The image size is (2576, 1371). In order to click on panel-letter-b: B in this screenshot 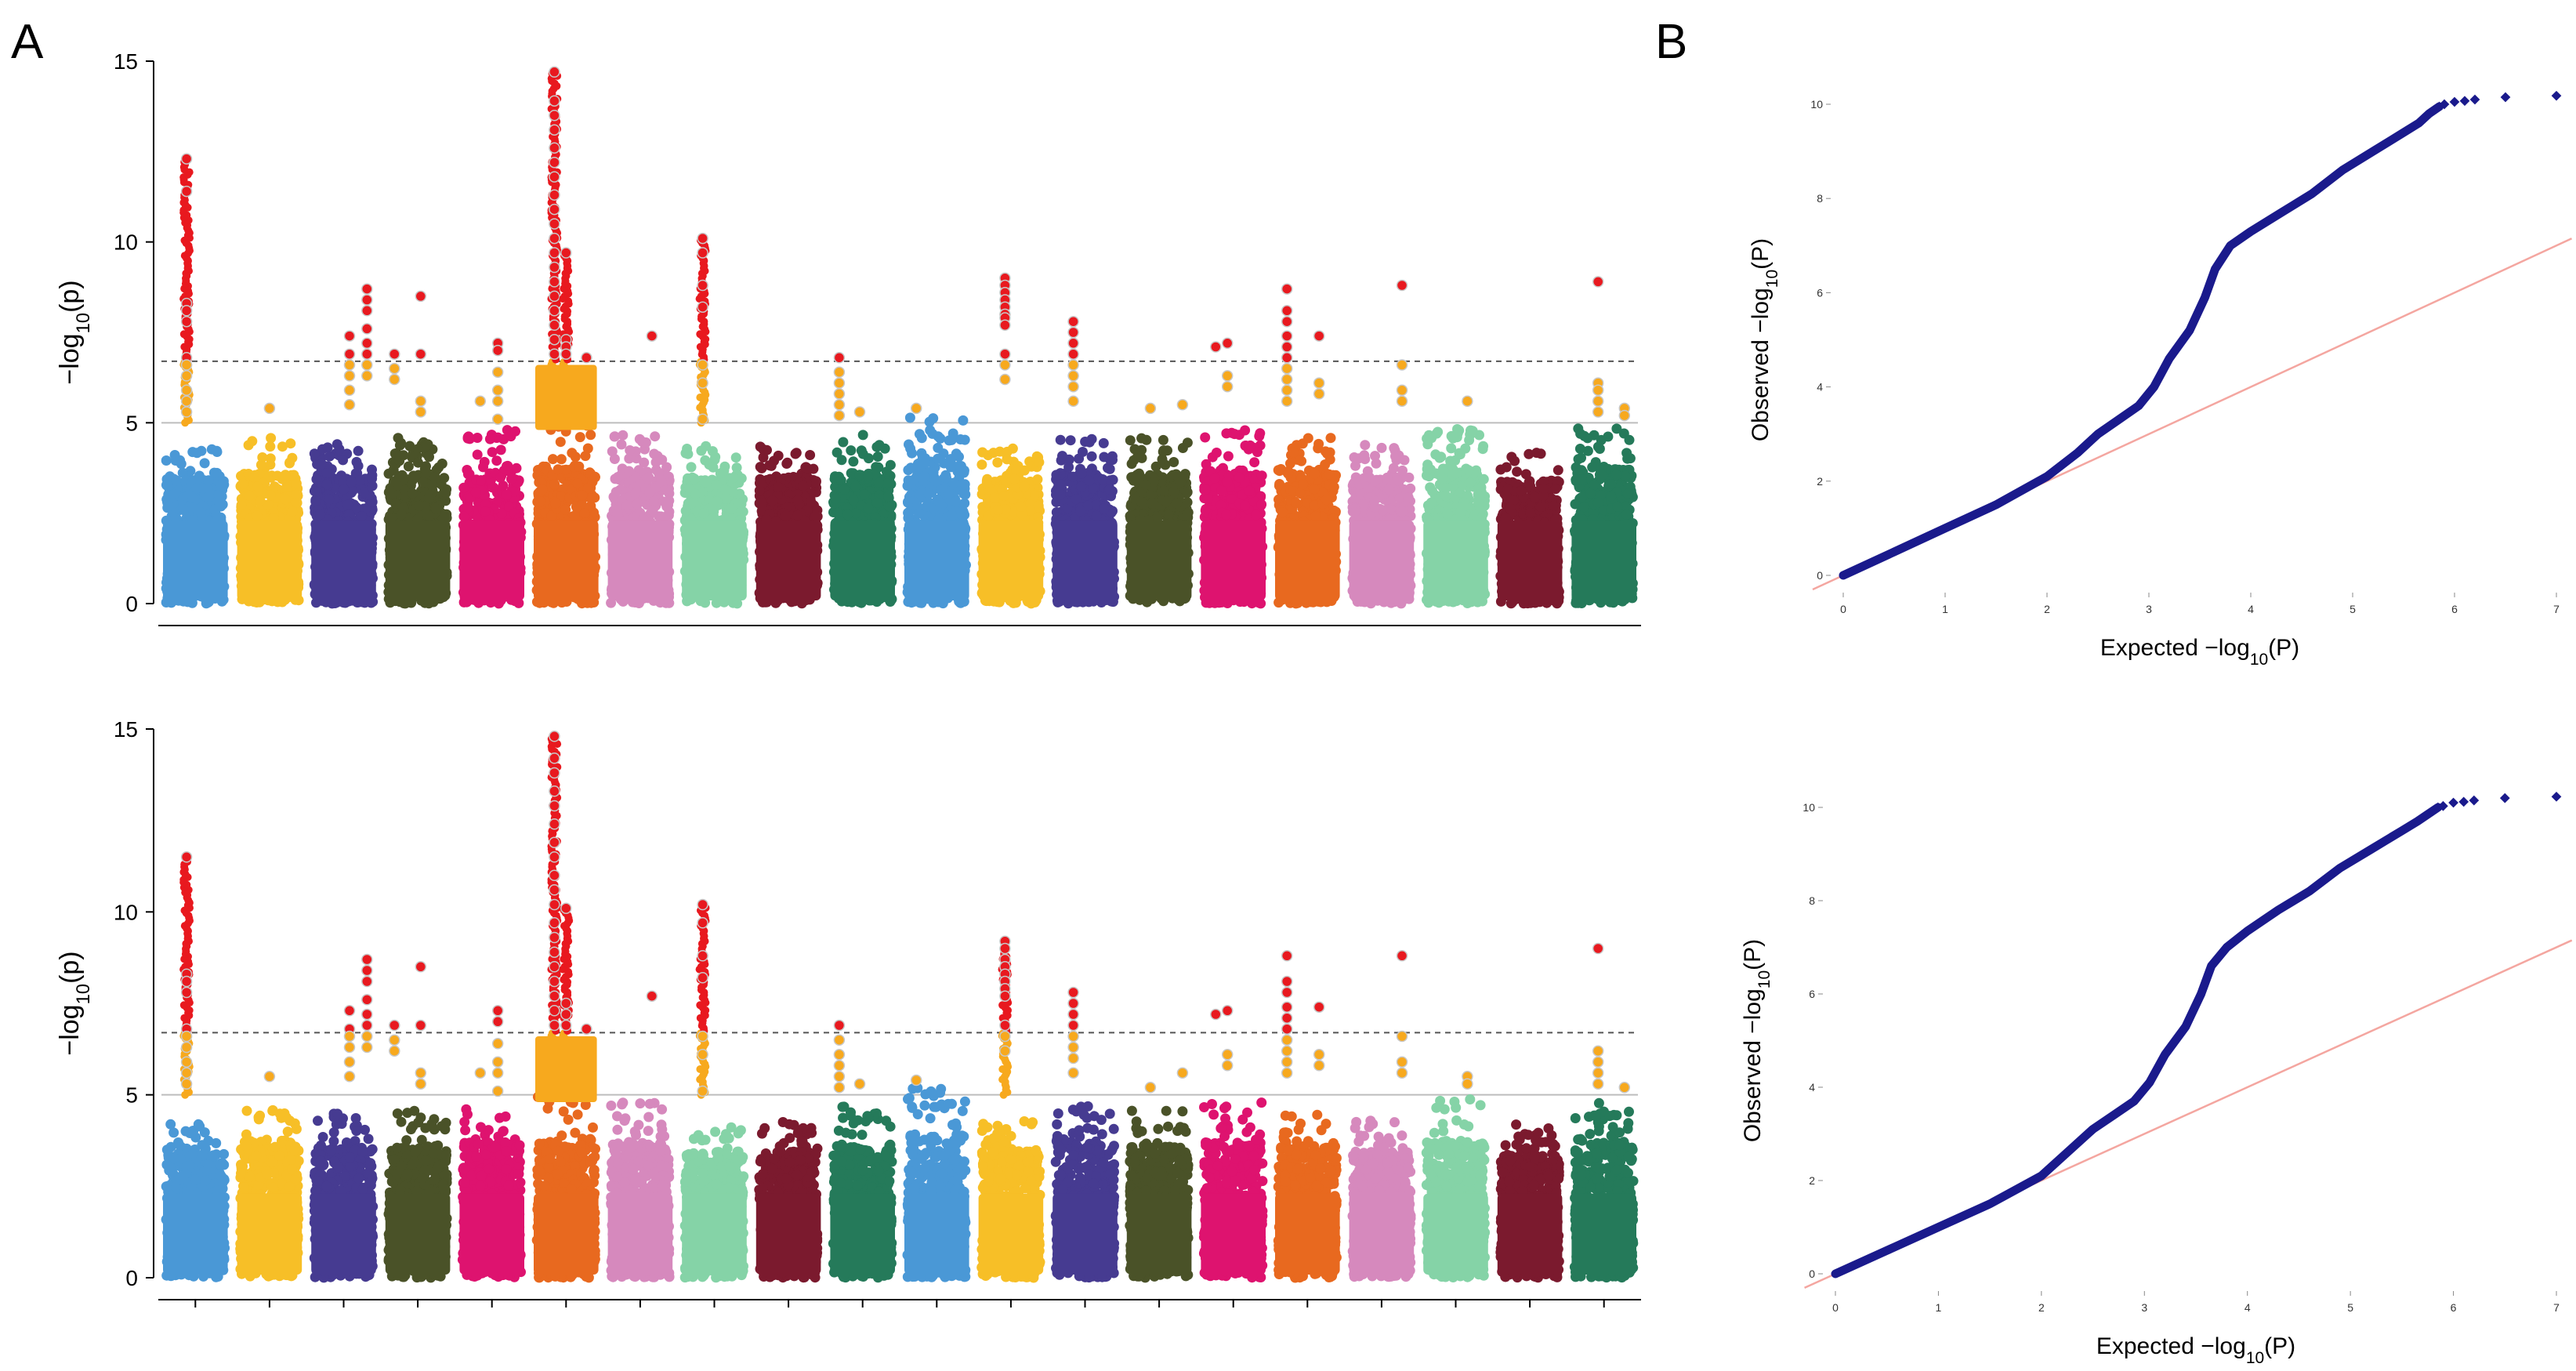, I will do `click(1671, 42)`.